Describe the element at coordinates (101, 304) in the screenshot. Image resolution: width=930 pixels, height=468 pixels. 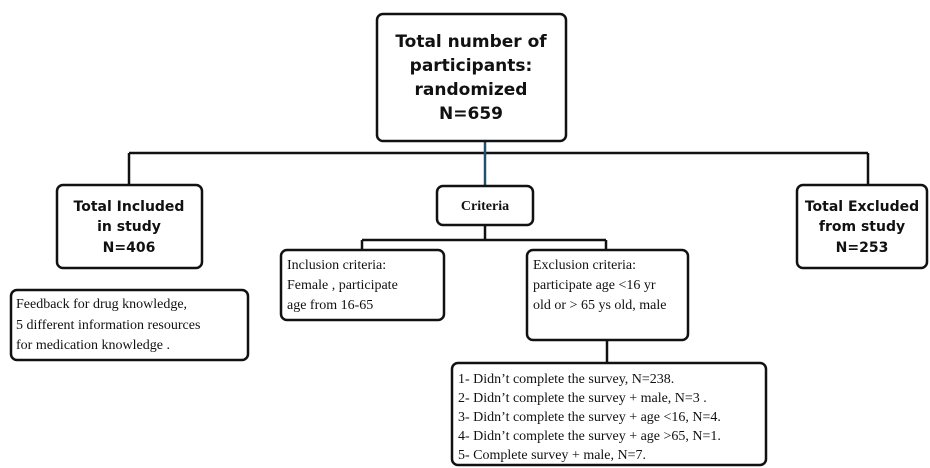
I see `node-text: Feedback for drug knowledge,` at that location.